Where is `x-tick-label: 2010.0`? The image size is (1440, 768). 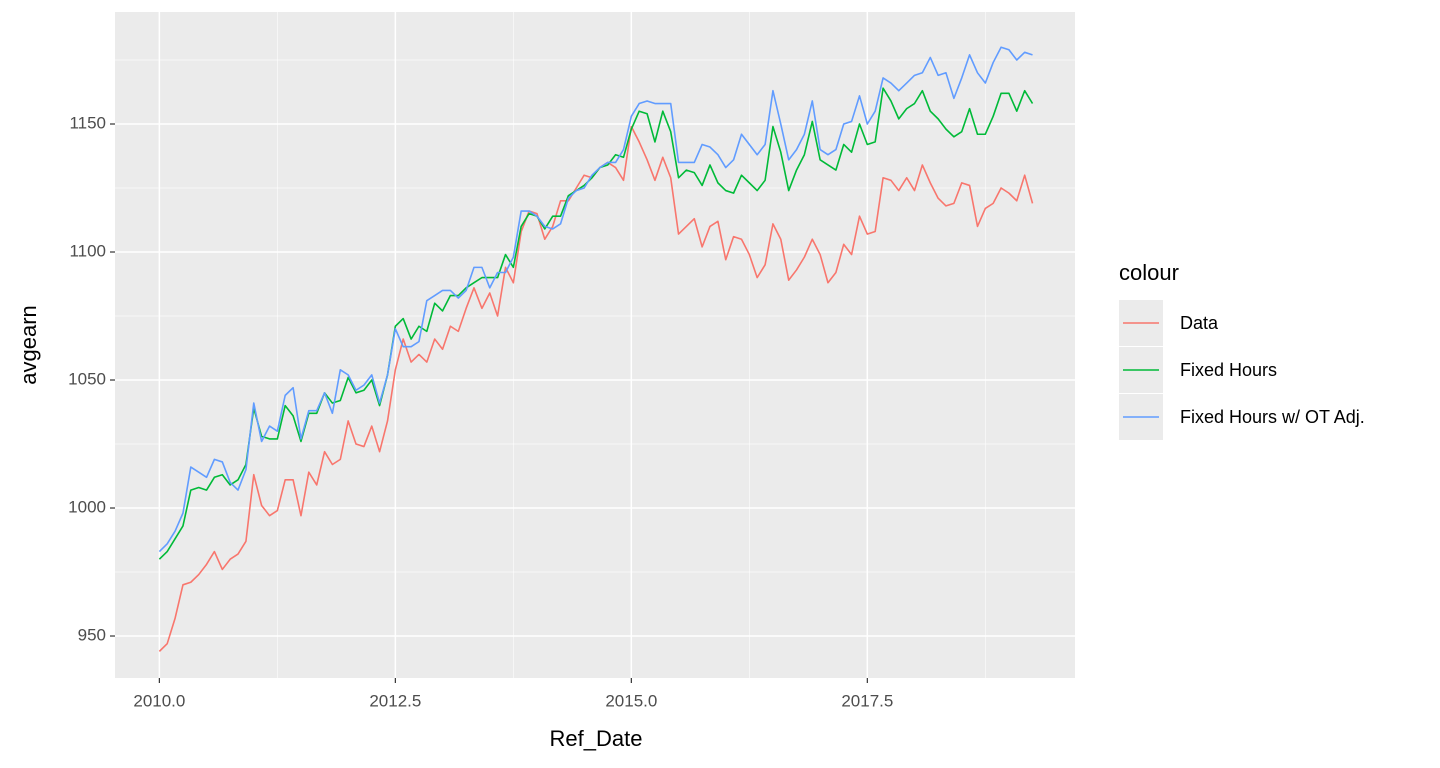
x-tick-label: 2010.0 is located at coordinates (159, 700).